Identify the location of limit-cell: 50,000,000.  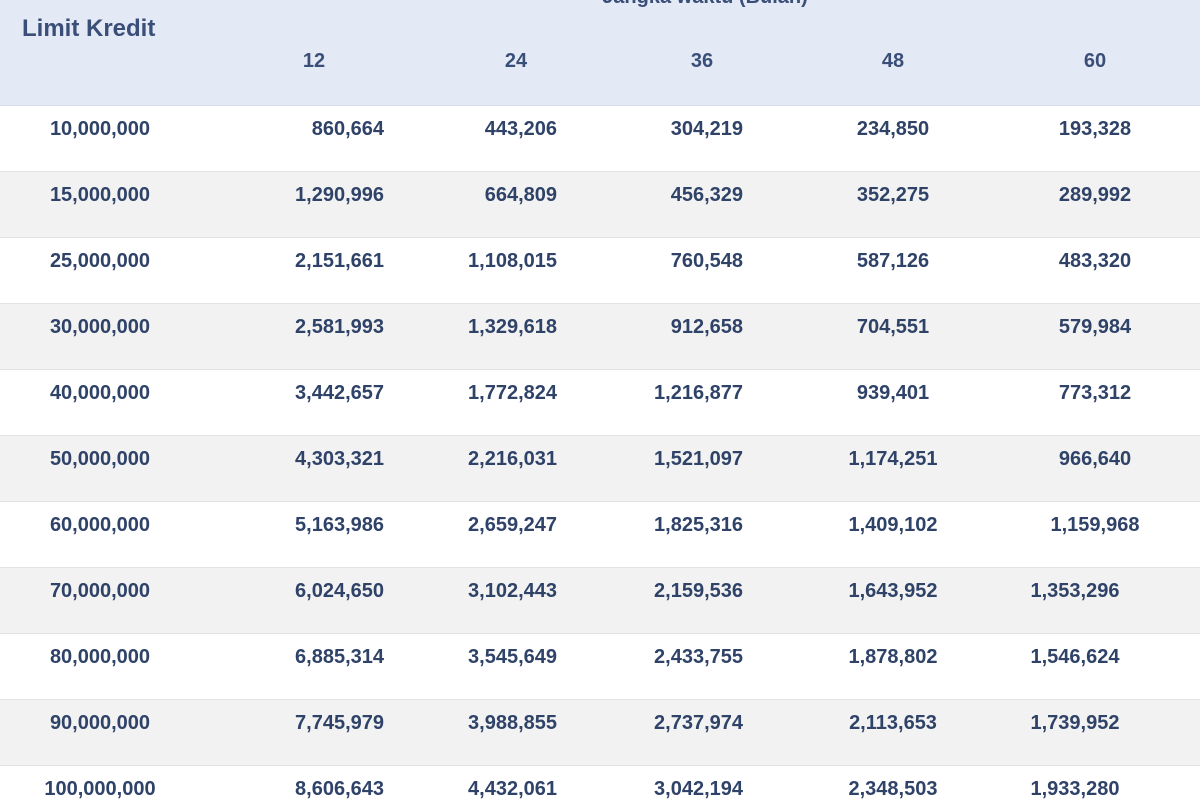
(100, 459).